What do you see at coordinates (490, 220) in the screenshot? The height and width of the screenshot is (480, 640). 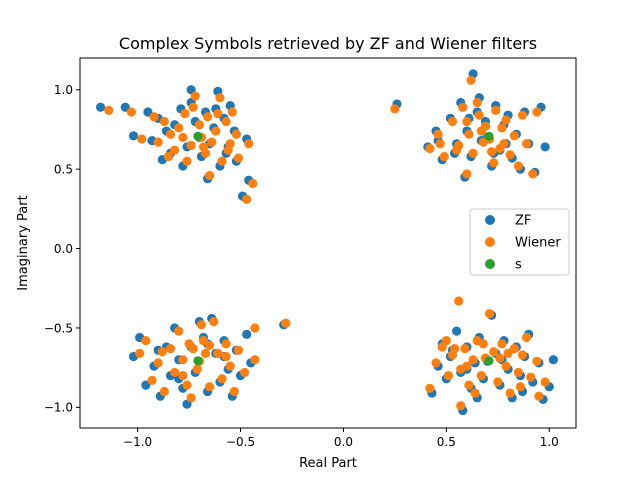 I see `legend-marker-zf` at bounding box center [490, 220].